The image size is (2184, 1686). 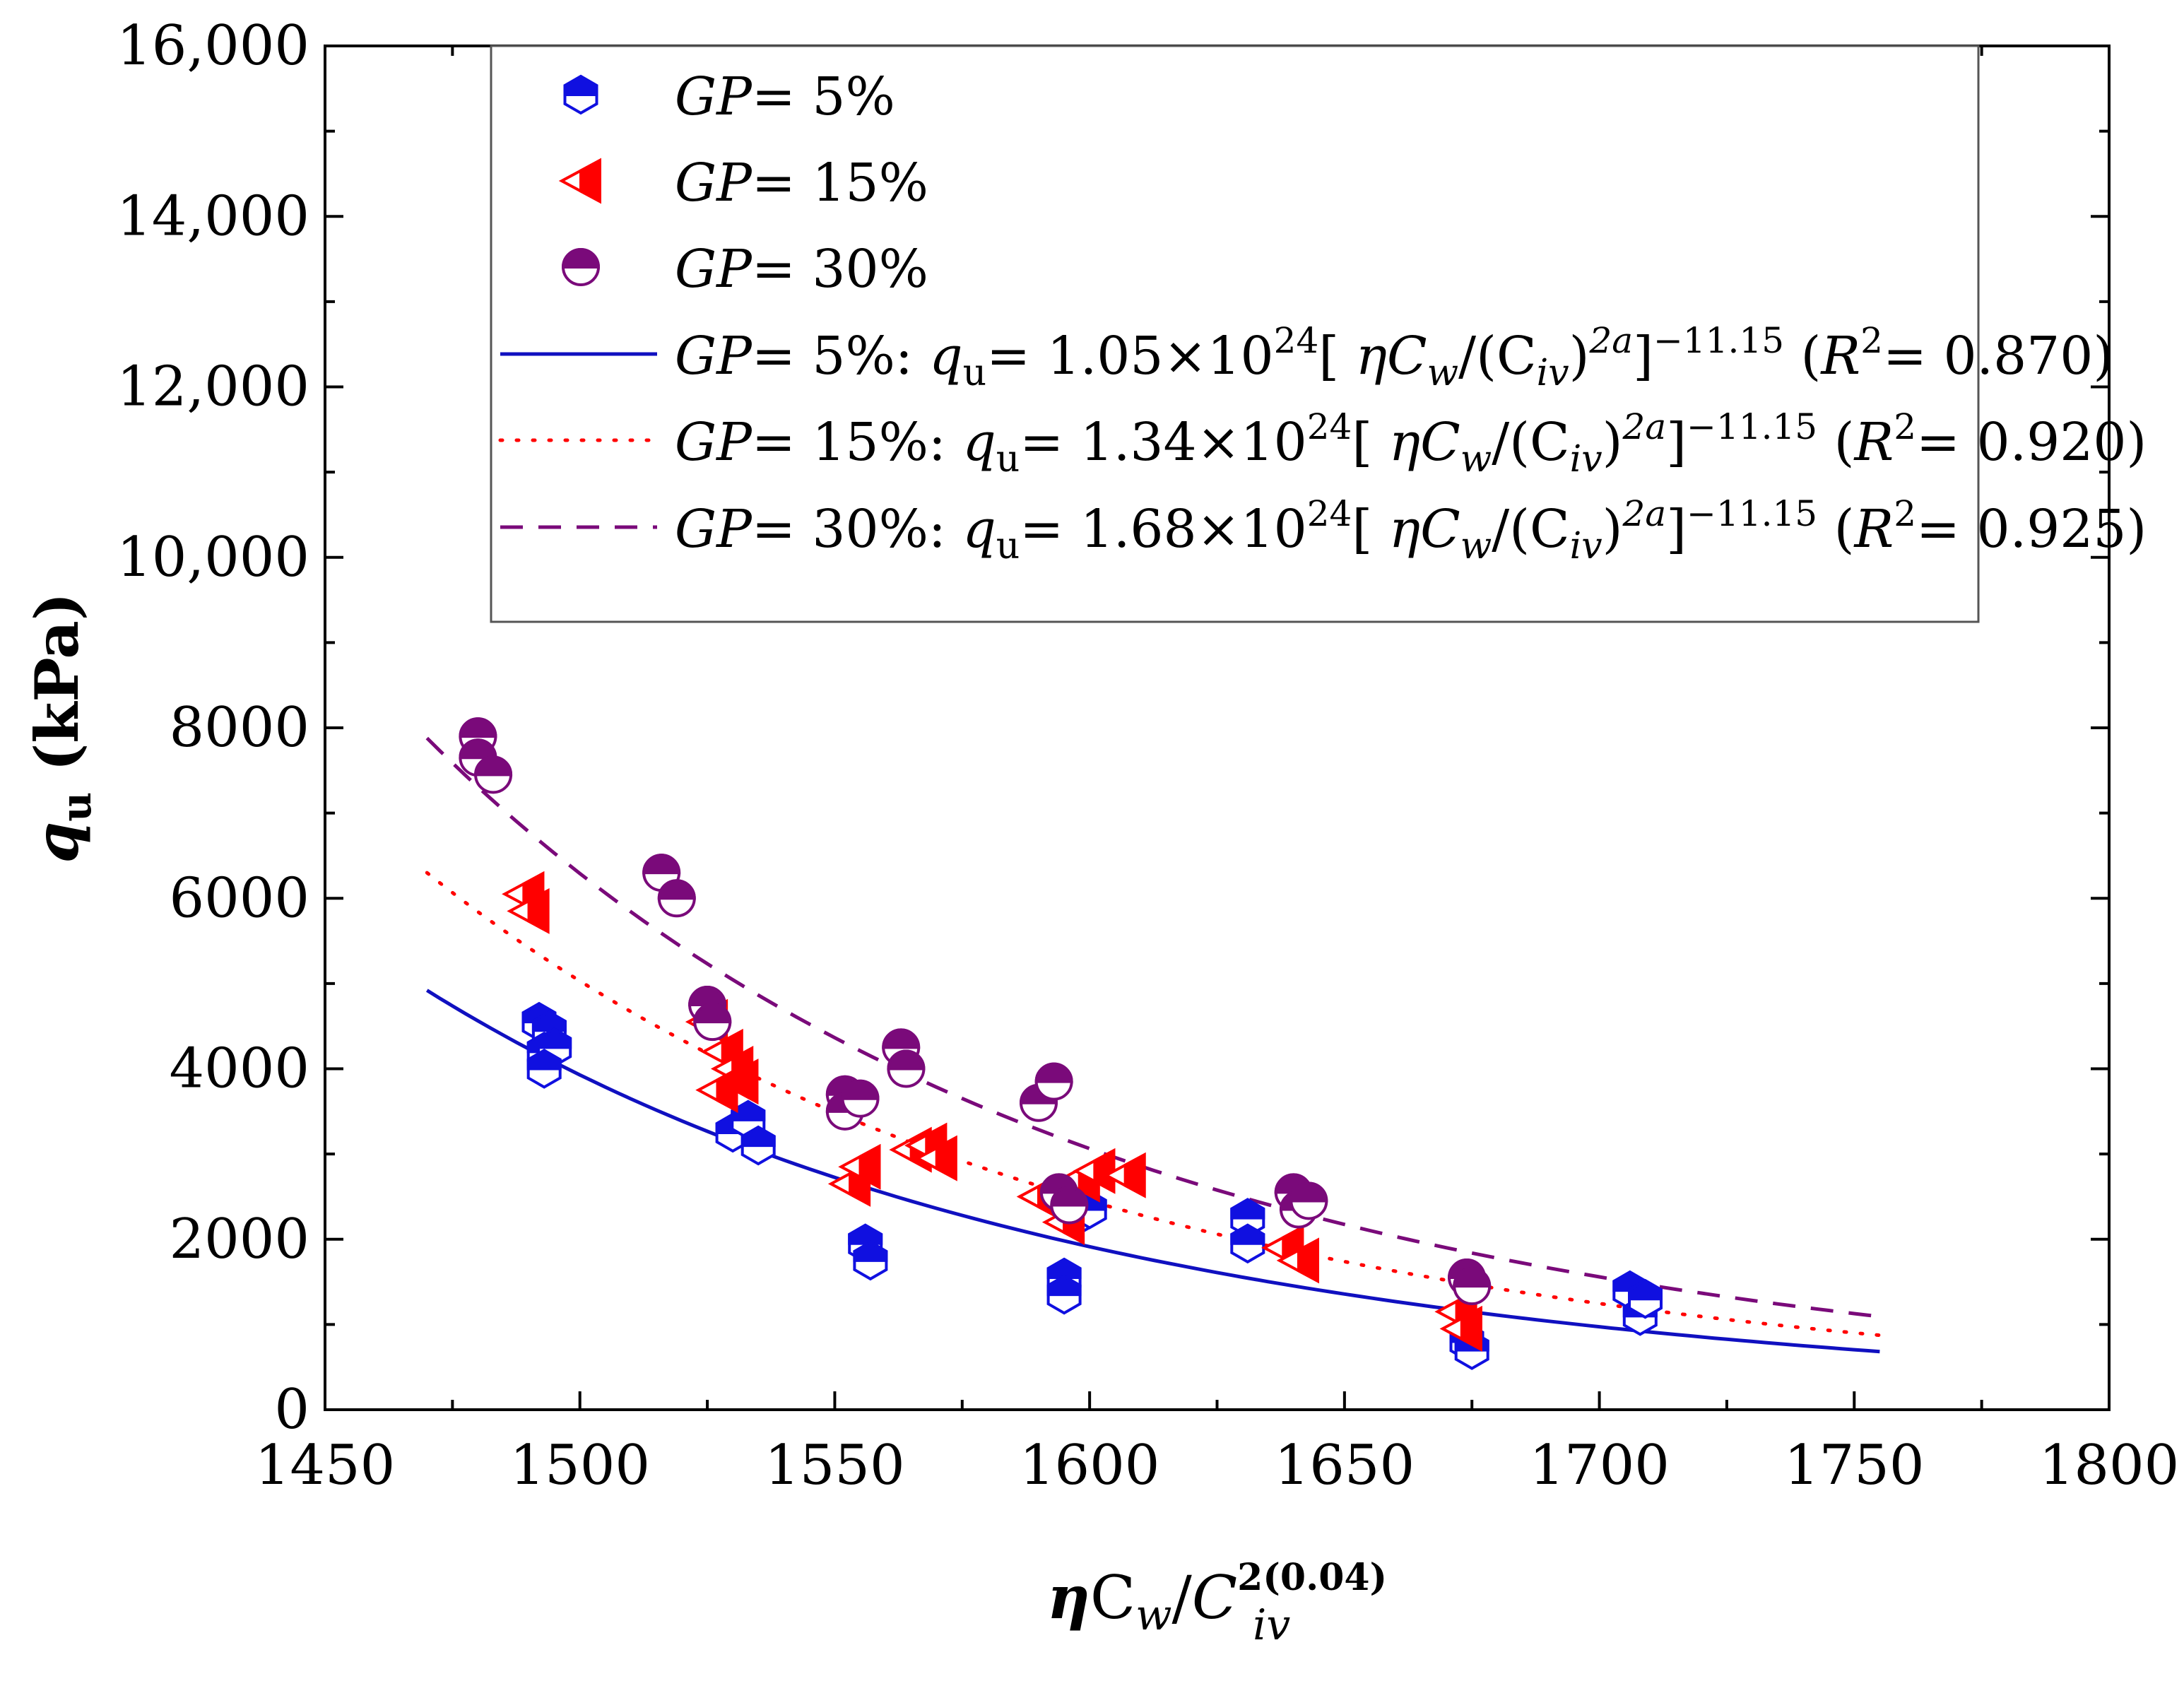 I want to click on legend-label: GP= 30%, so click(x=802, y=269).